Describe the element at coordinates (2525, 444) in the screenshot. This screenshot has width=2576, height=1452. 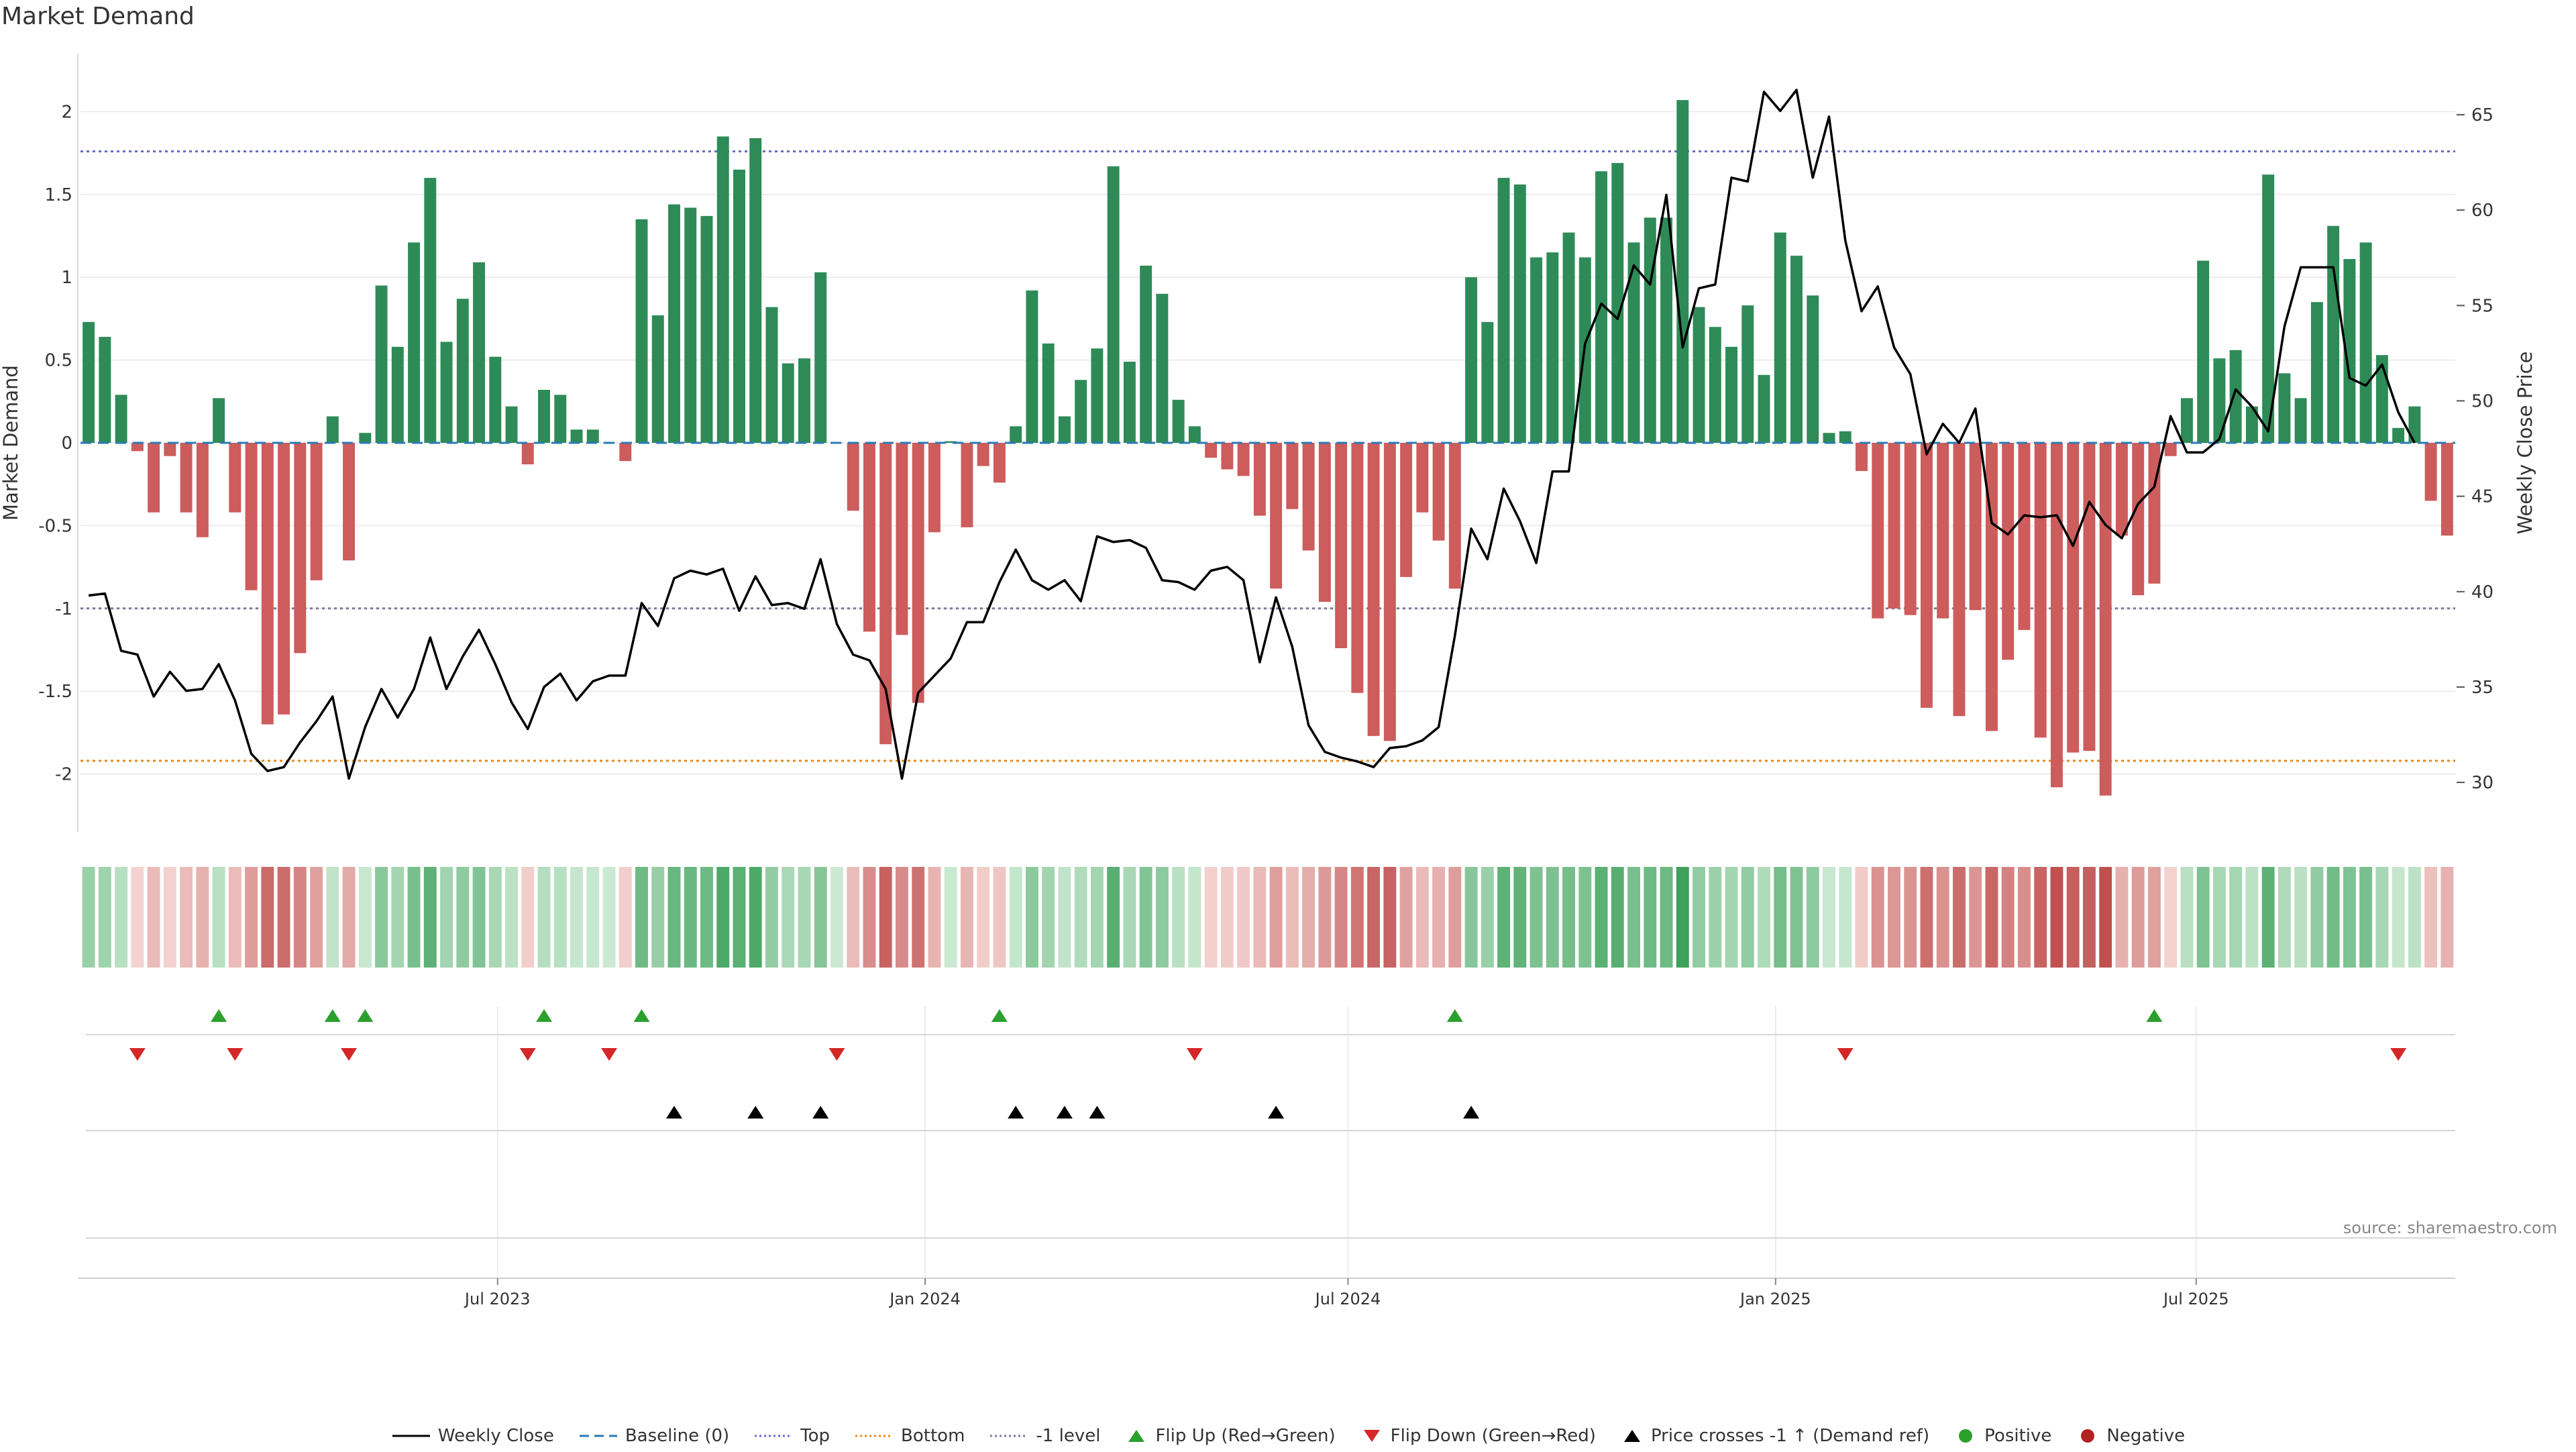
I see `y-axis-right-label: Weekly Close Price` at that location.